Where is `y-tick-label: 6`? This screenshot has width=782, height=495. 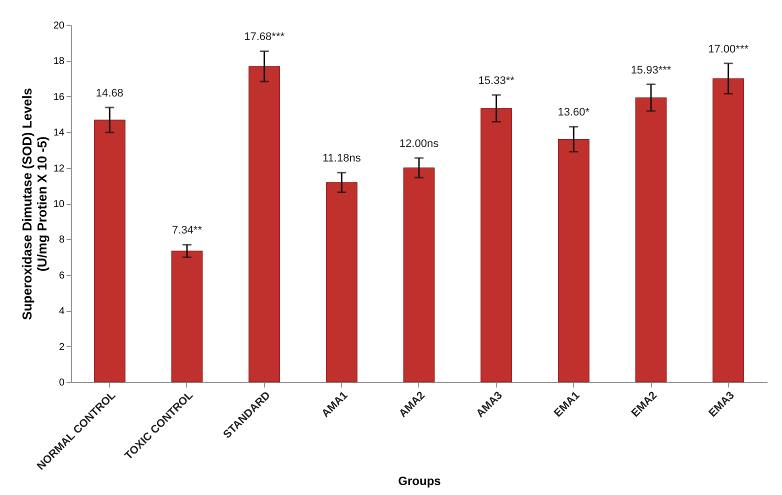 y-tick-label: 6 is located at coordinates (61, 276).